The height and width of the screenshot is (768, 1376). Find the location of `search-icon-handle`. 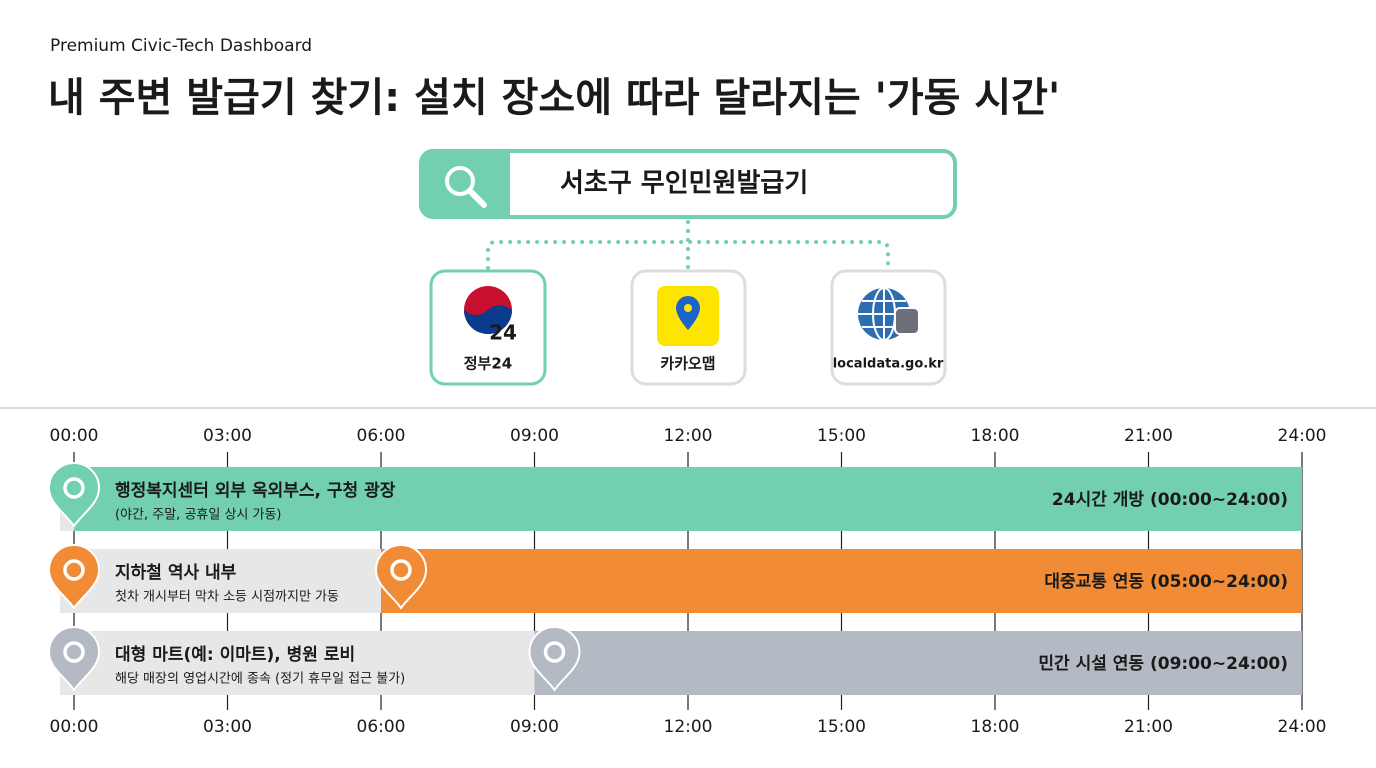

search-icon-handle is located at coordinates (477, 198).